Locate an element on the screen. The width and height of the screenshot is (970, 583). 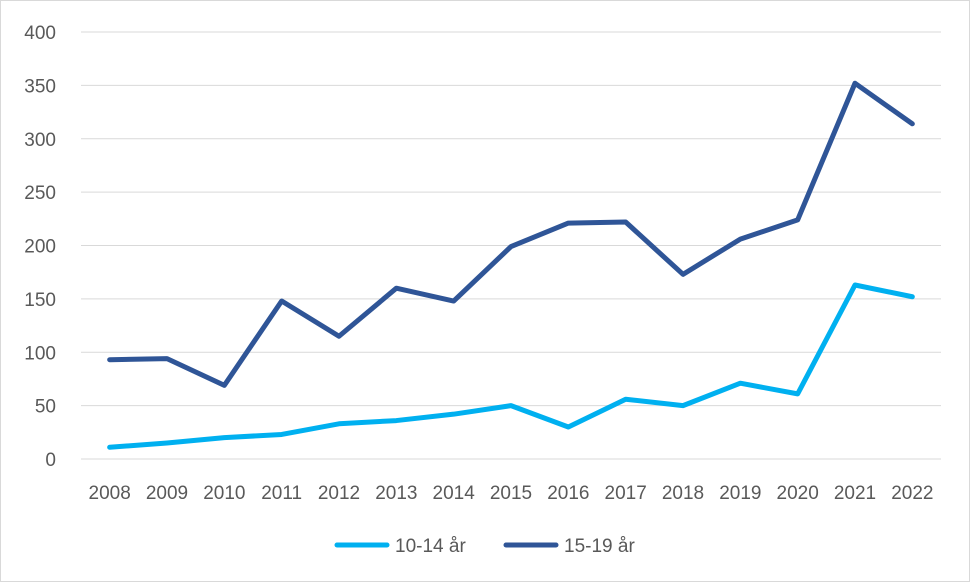
y-tick-label: 400 is located at coordinates (40, 33).